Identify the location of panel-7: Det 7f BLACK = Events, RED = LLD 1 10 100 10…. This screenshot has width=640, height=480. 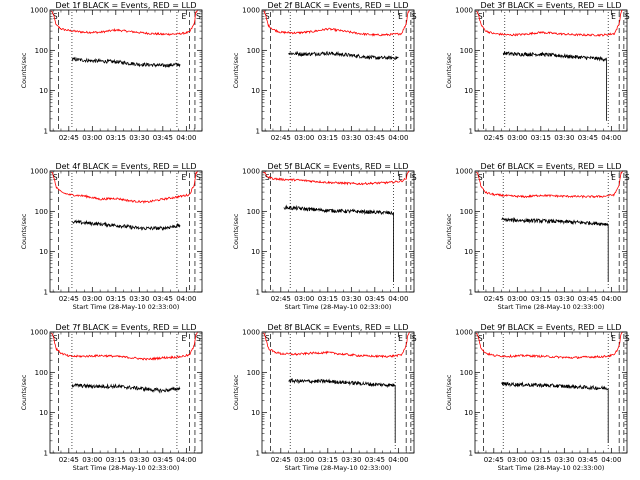
(111, 397).